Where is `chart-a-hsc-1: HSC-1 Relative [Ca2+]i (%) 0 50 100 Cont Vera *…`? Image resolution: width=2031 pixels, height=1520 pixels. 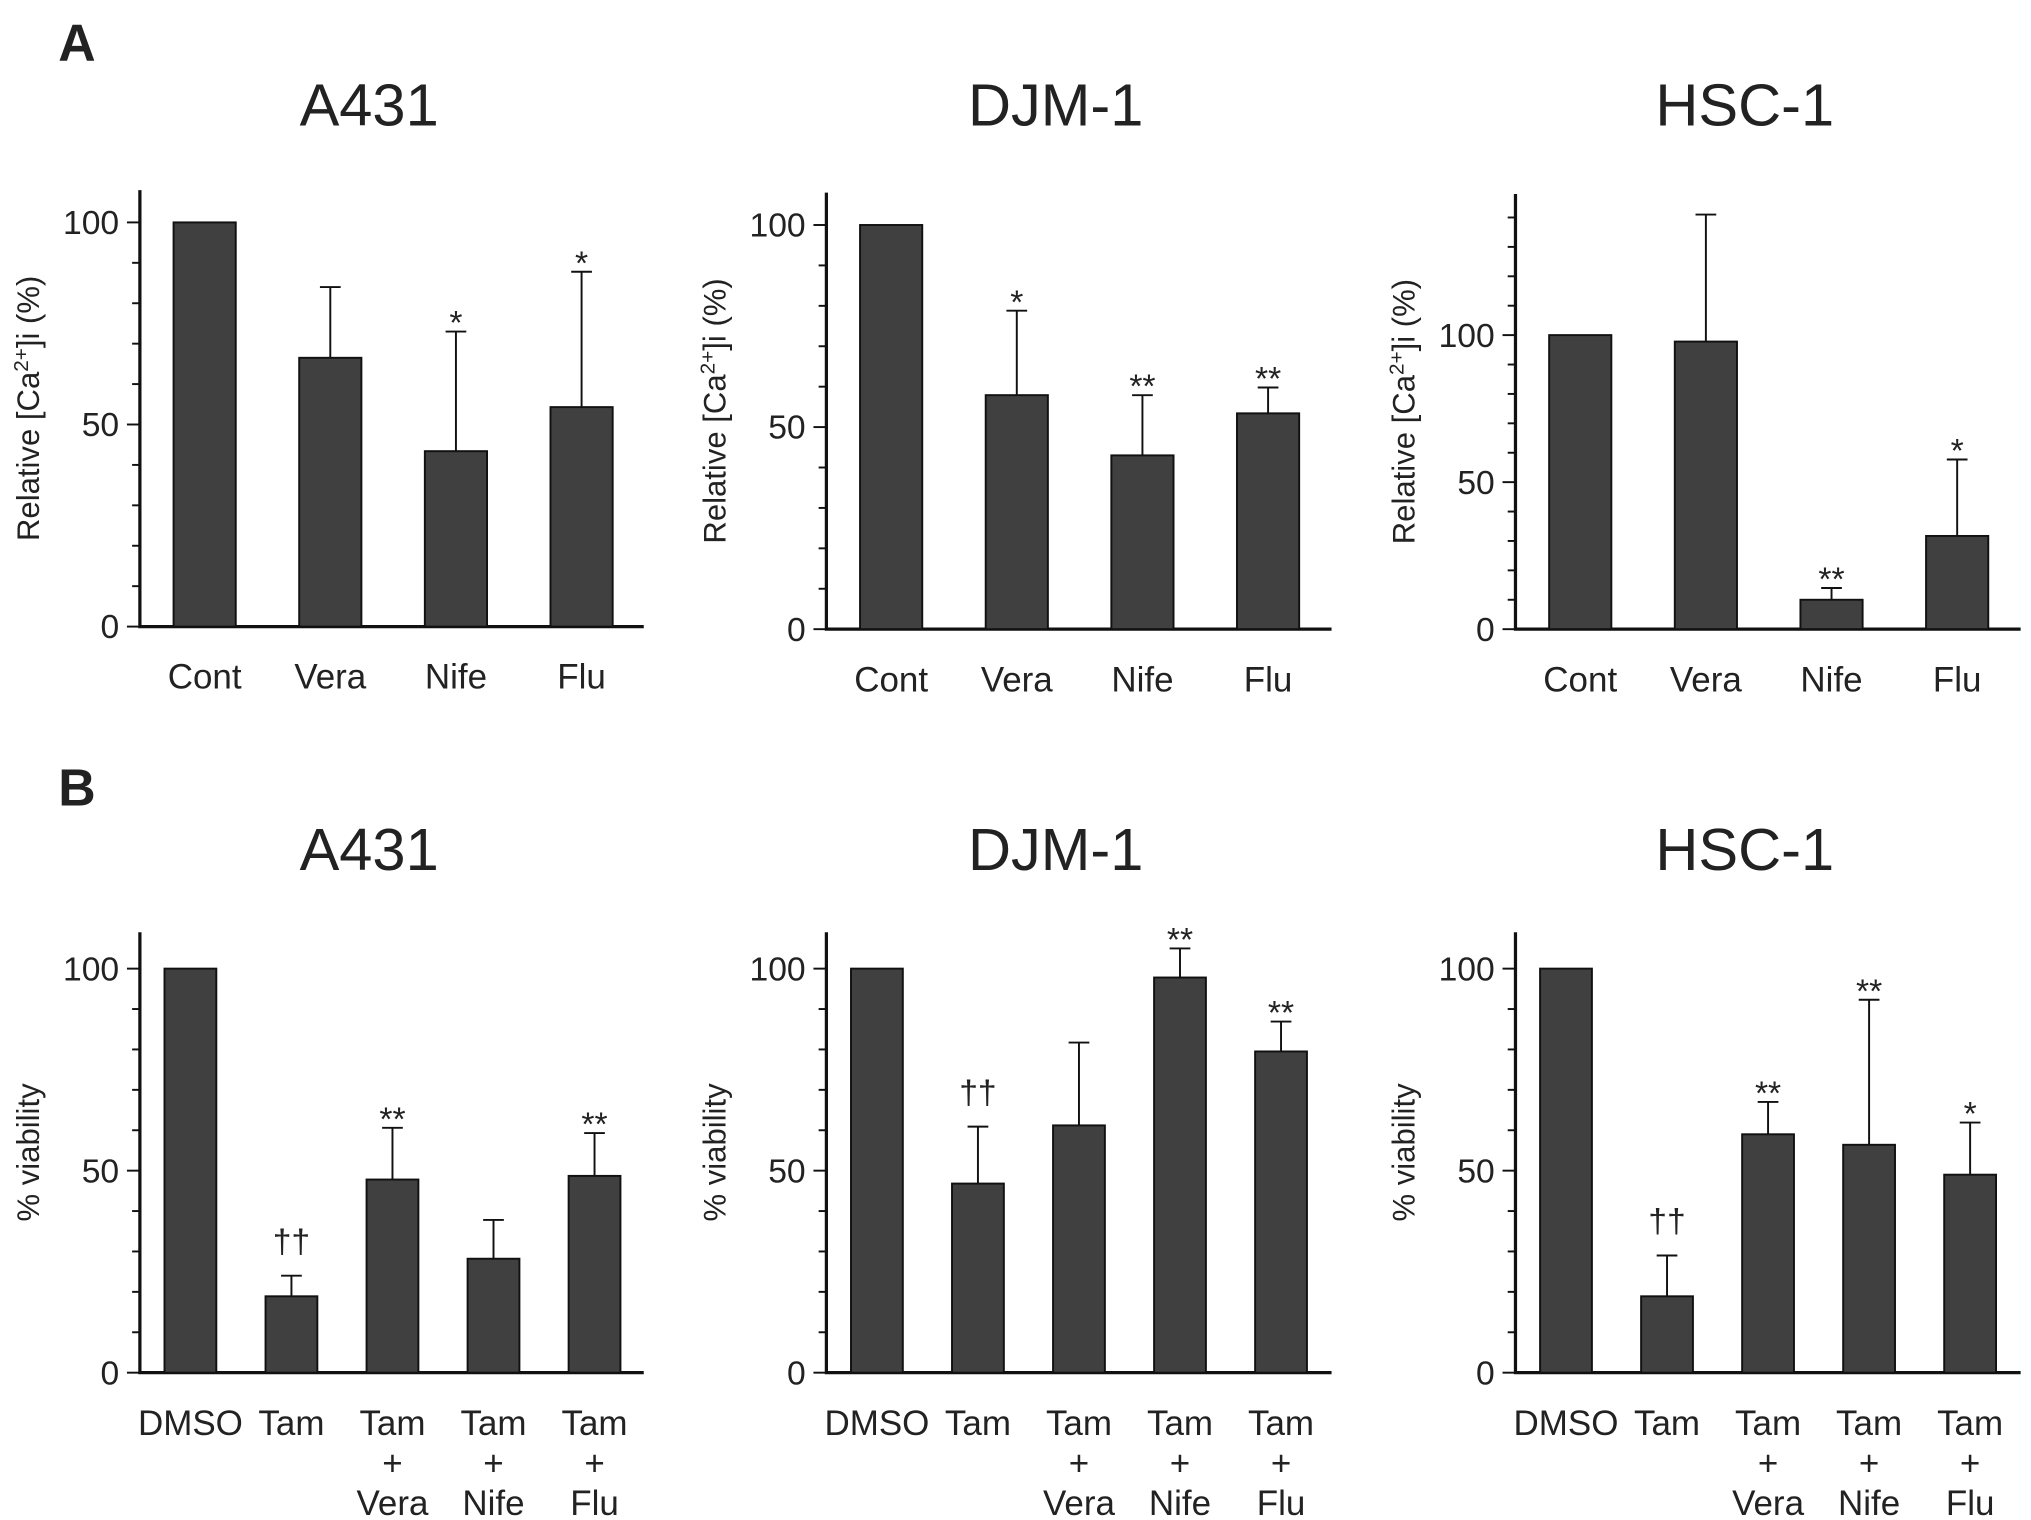 chart-a-hsc-1: HSC-1 Relative [Ca2+]i (%) 0 50 100 Cont Vera *… is located at coordinates (1703, 385).